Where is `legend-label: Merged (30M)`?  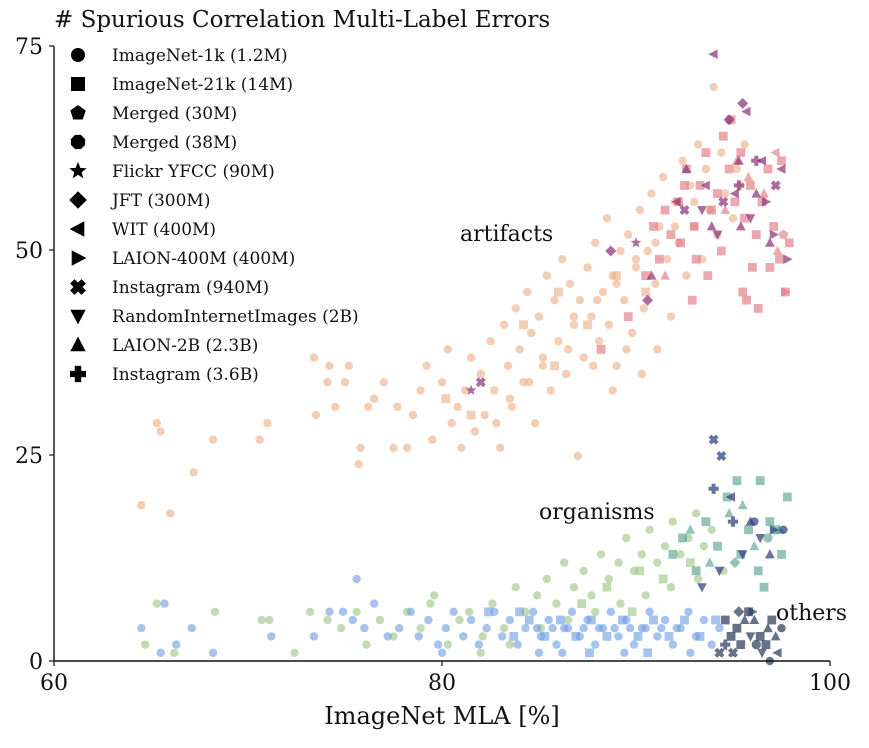 legend-label: Merged (30M) is located at coordinates (174, 114).